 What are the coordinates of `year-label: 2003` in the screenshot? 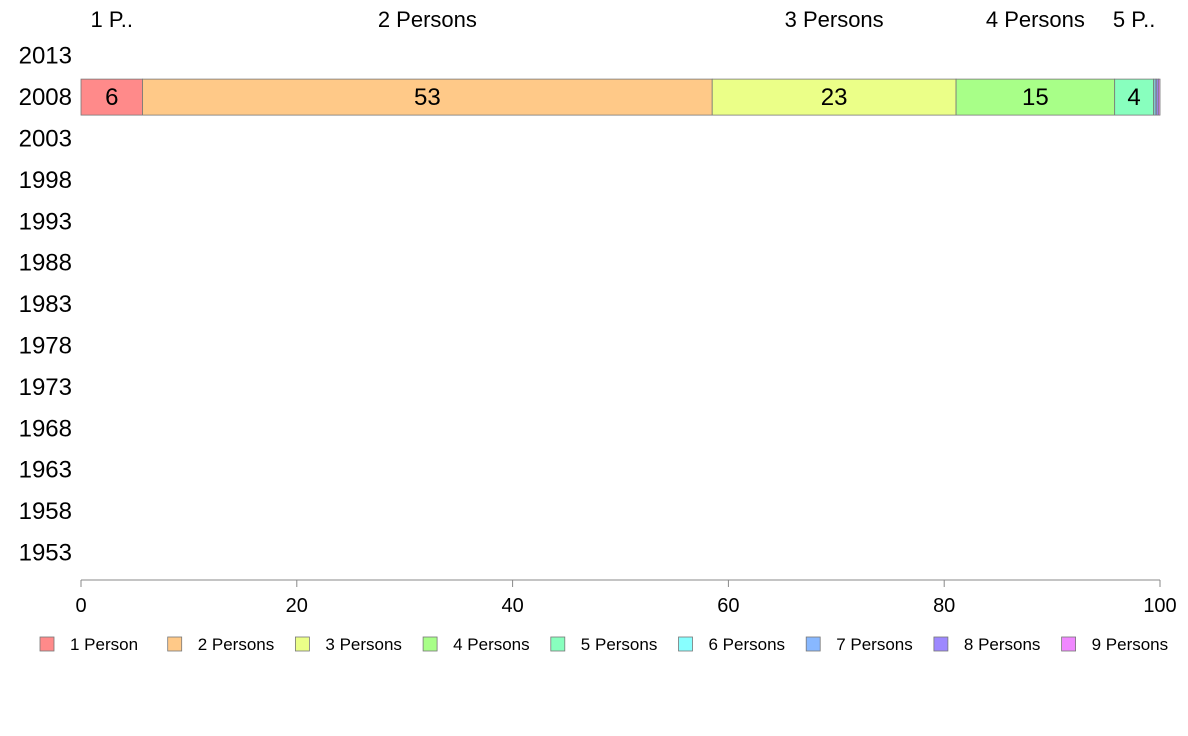 It's located at (45, 139).